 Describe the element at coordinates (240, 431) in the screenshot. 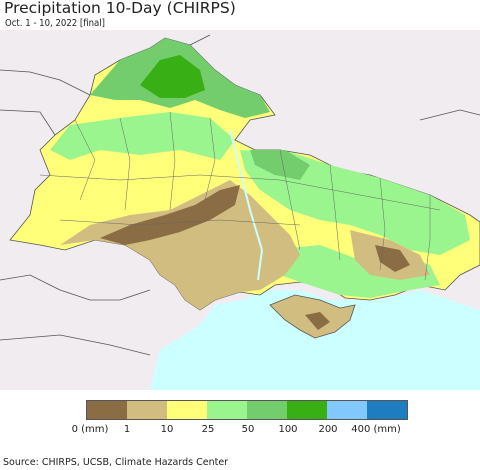

I see `legend-labels: 0 (mm) 1 10 25 50 100 200 400 (mm)` at that location.